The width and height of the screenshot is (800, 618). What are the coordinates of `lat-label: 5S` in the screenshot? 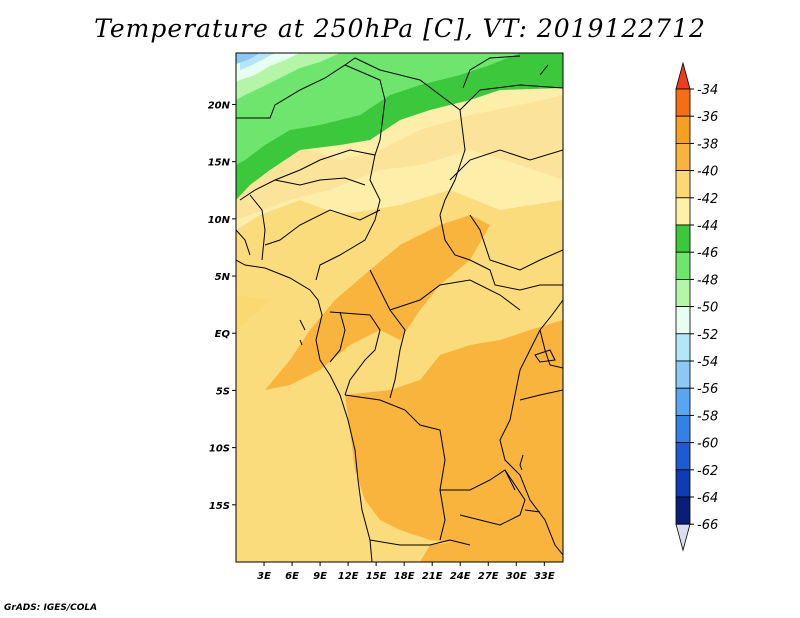 It's located at (223, 391).